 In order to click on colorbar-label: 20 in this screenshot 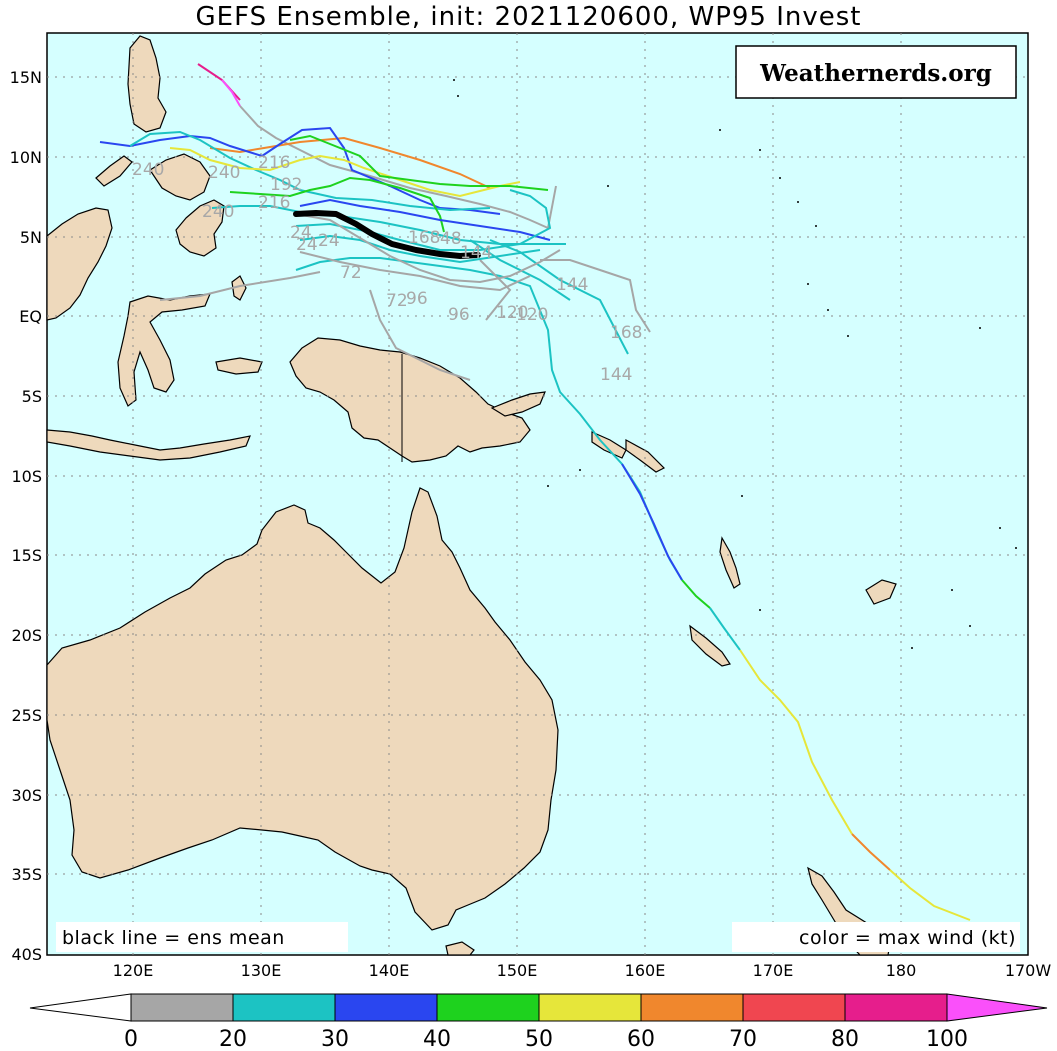, I will do `click(233, 1039)`.